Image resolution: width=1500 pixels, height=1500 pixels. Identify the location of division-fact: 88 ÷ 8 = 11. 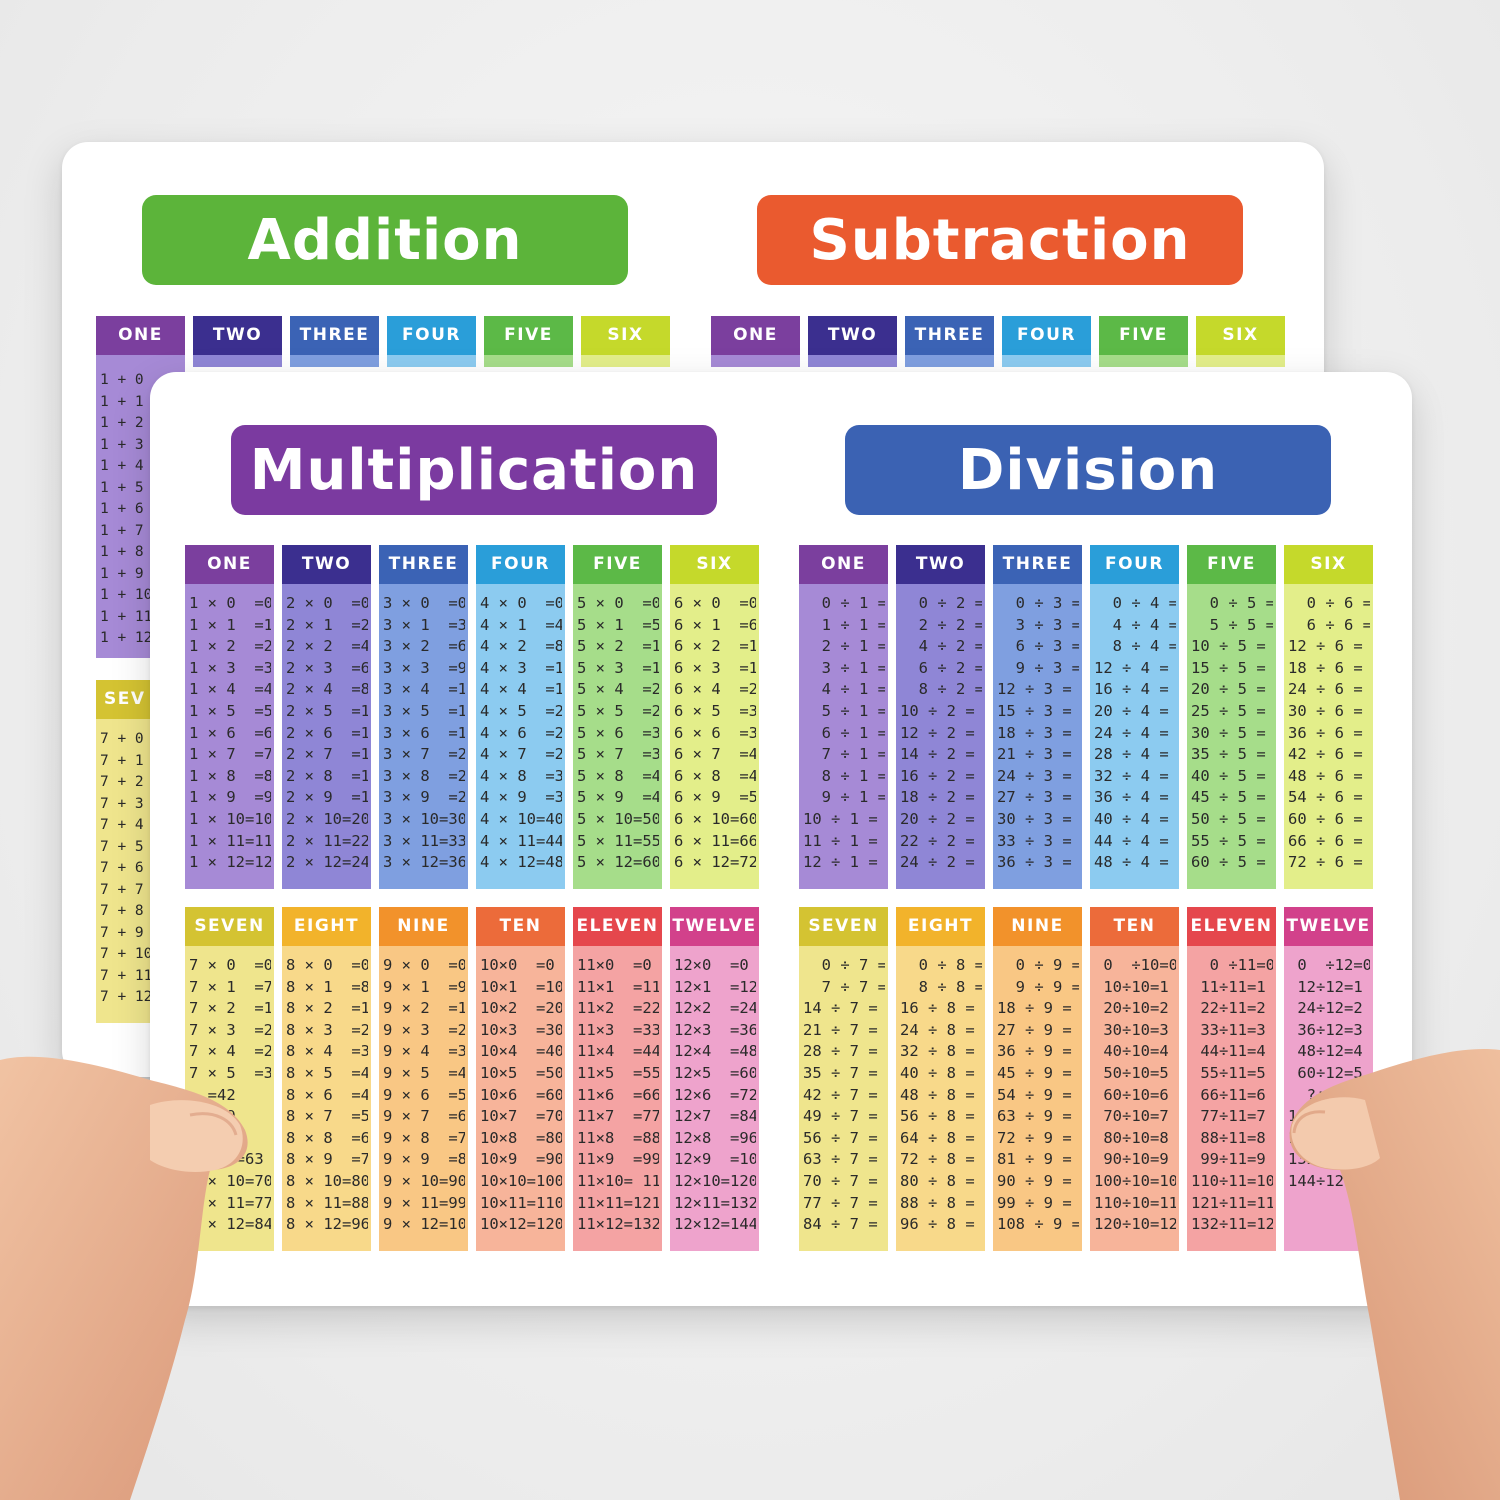
(937, 1202).